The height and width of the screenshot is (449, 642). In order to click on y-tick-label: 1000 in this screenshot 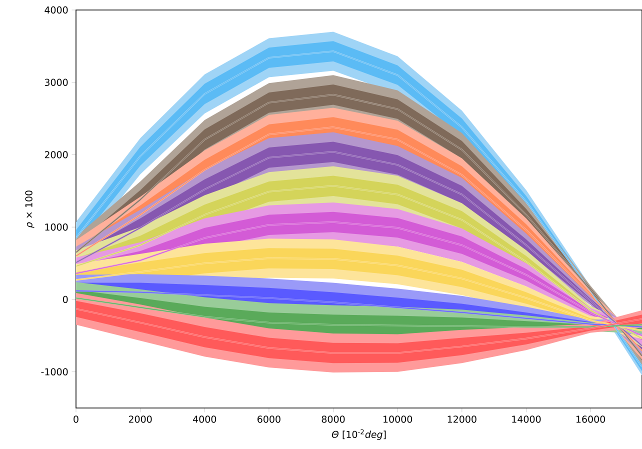, I will do `click(56, 227)`.